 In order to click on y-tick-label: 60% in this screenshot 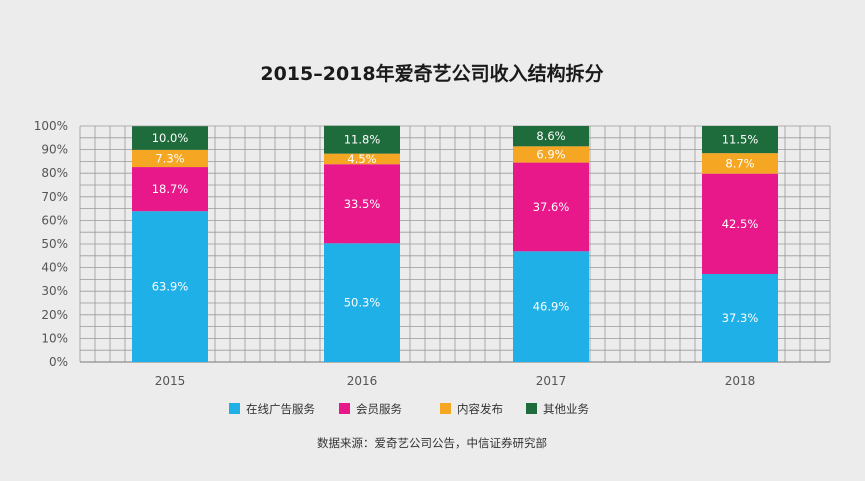, I will do `click(54, 220)`.